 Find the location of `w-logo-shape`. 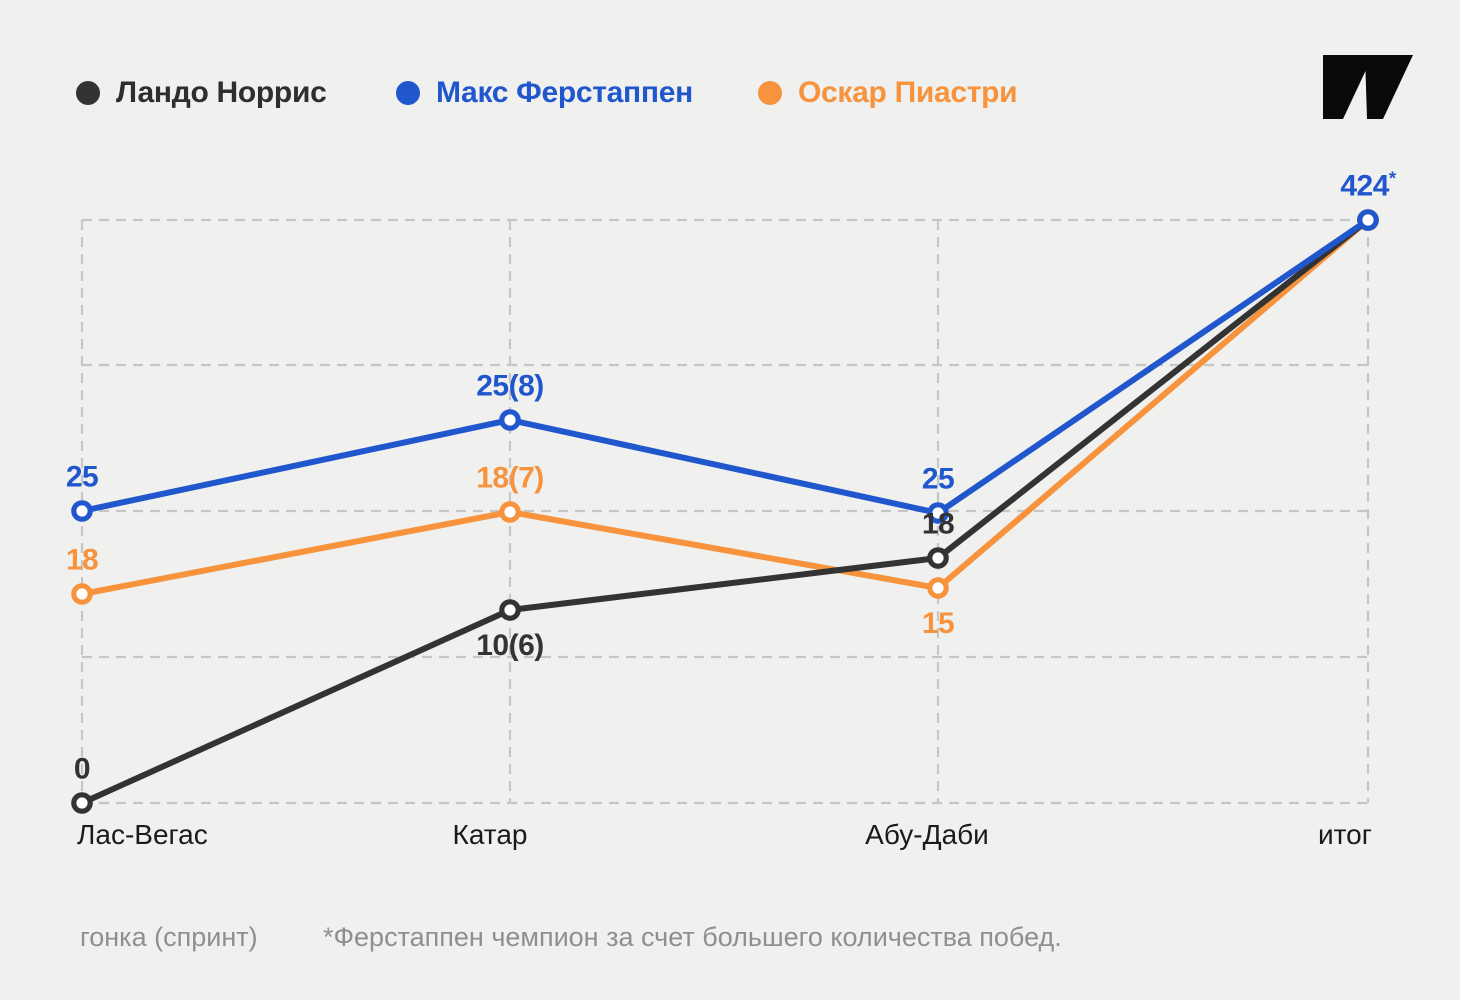

w-logo-shape is located at coordinates (1368, 87).